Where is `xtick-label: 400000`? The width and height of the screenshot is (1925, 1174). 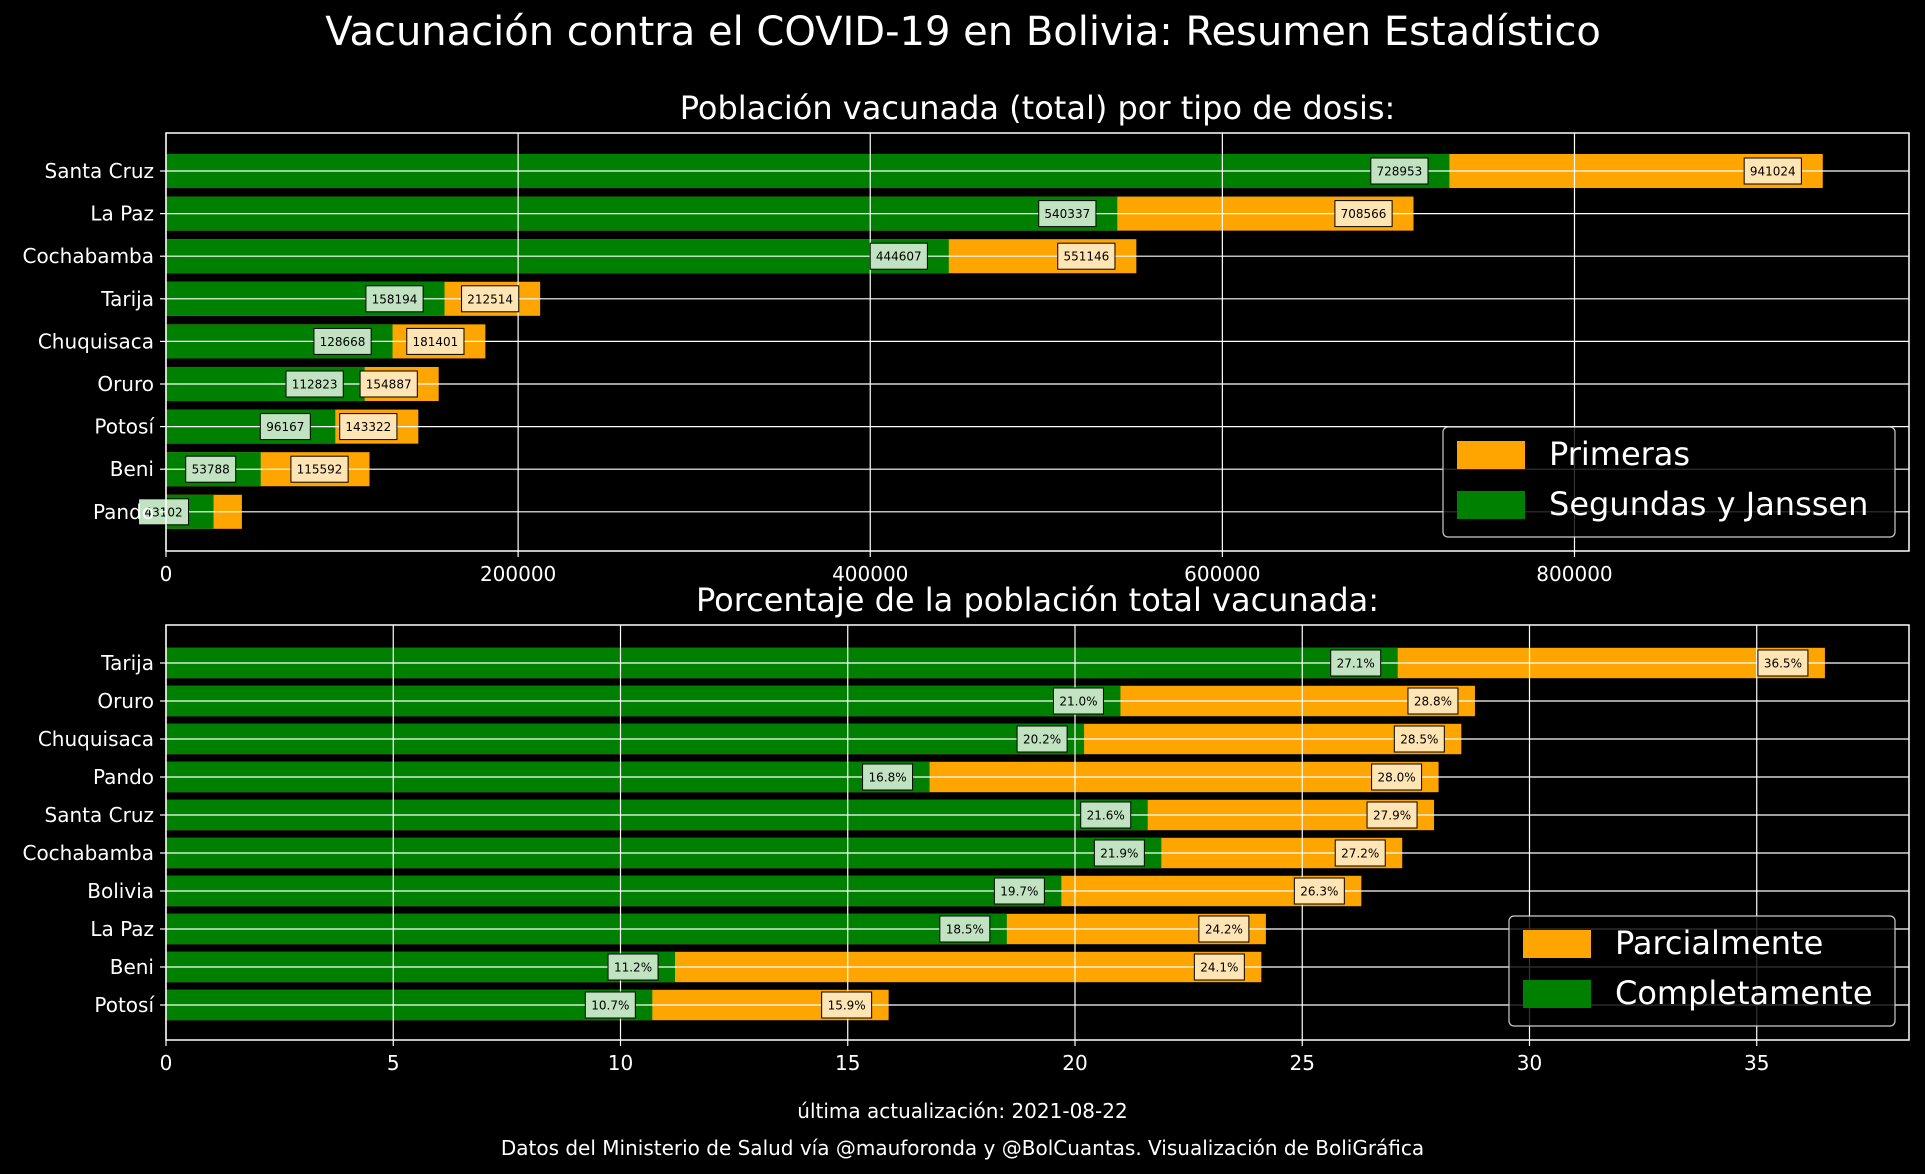
xtick-label: 400000 is located at coordinates (870, 574).